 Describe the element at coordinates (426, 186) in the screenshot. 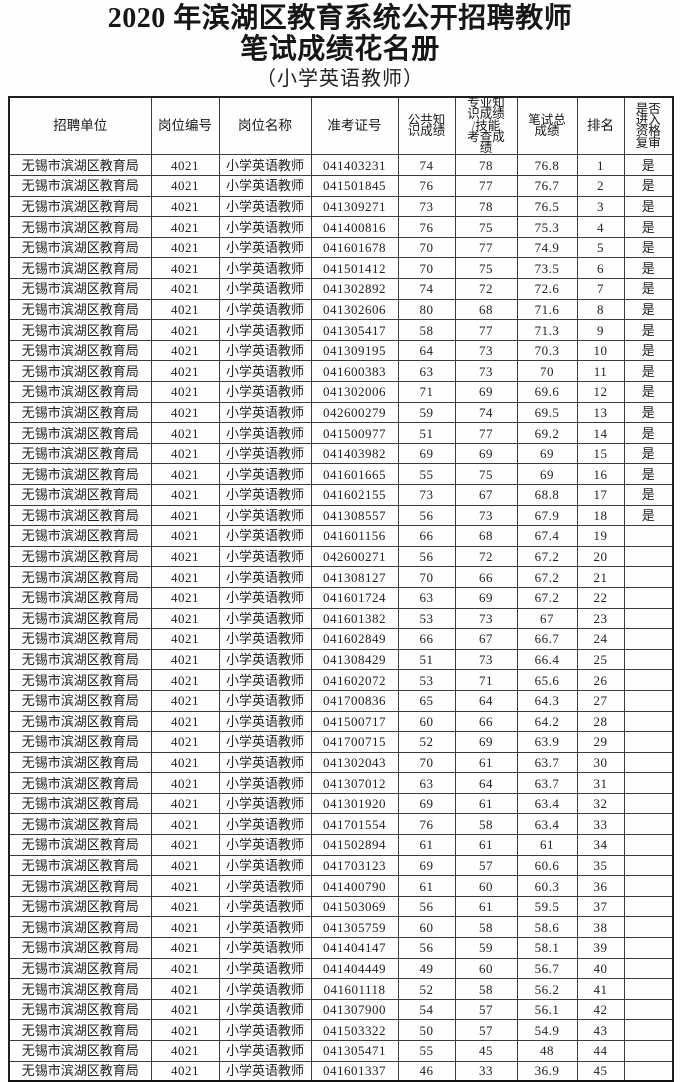

I see `cell-public-knowledge-score: 76` at that location.